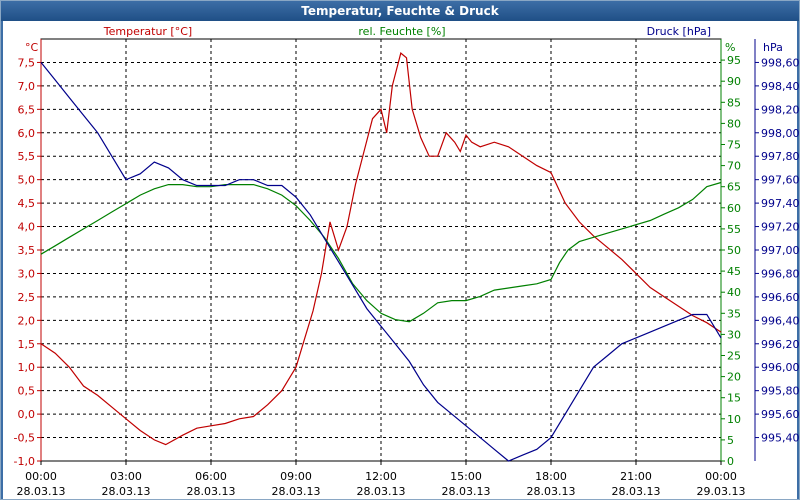 This screenshot has height=500, width=800. Describe the element at coordinates (798, 260) in the screenshot. I see `right-border` at that location.